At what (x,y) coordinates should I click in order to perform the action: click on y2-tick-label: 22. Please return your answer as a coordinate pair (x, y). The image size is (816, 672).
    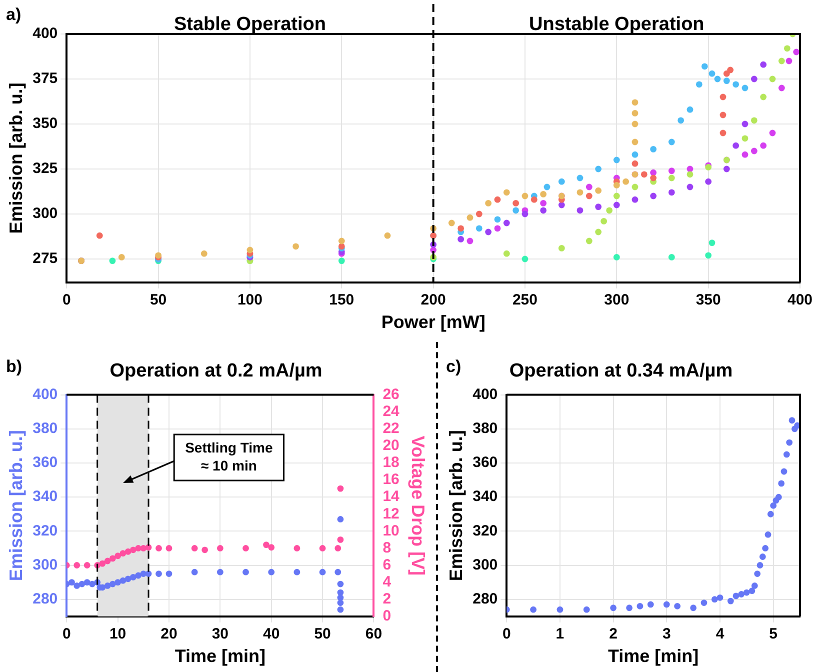
    Looking at the image, I should click on (391, 429).